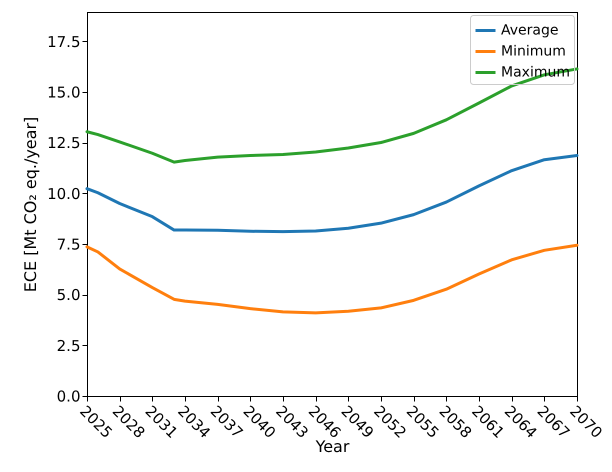 The height and width of the screenshot is (472, 612). I want to click on y-tick-label: 17.5, so click(63, 41).